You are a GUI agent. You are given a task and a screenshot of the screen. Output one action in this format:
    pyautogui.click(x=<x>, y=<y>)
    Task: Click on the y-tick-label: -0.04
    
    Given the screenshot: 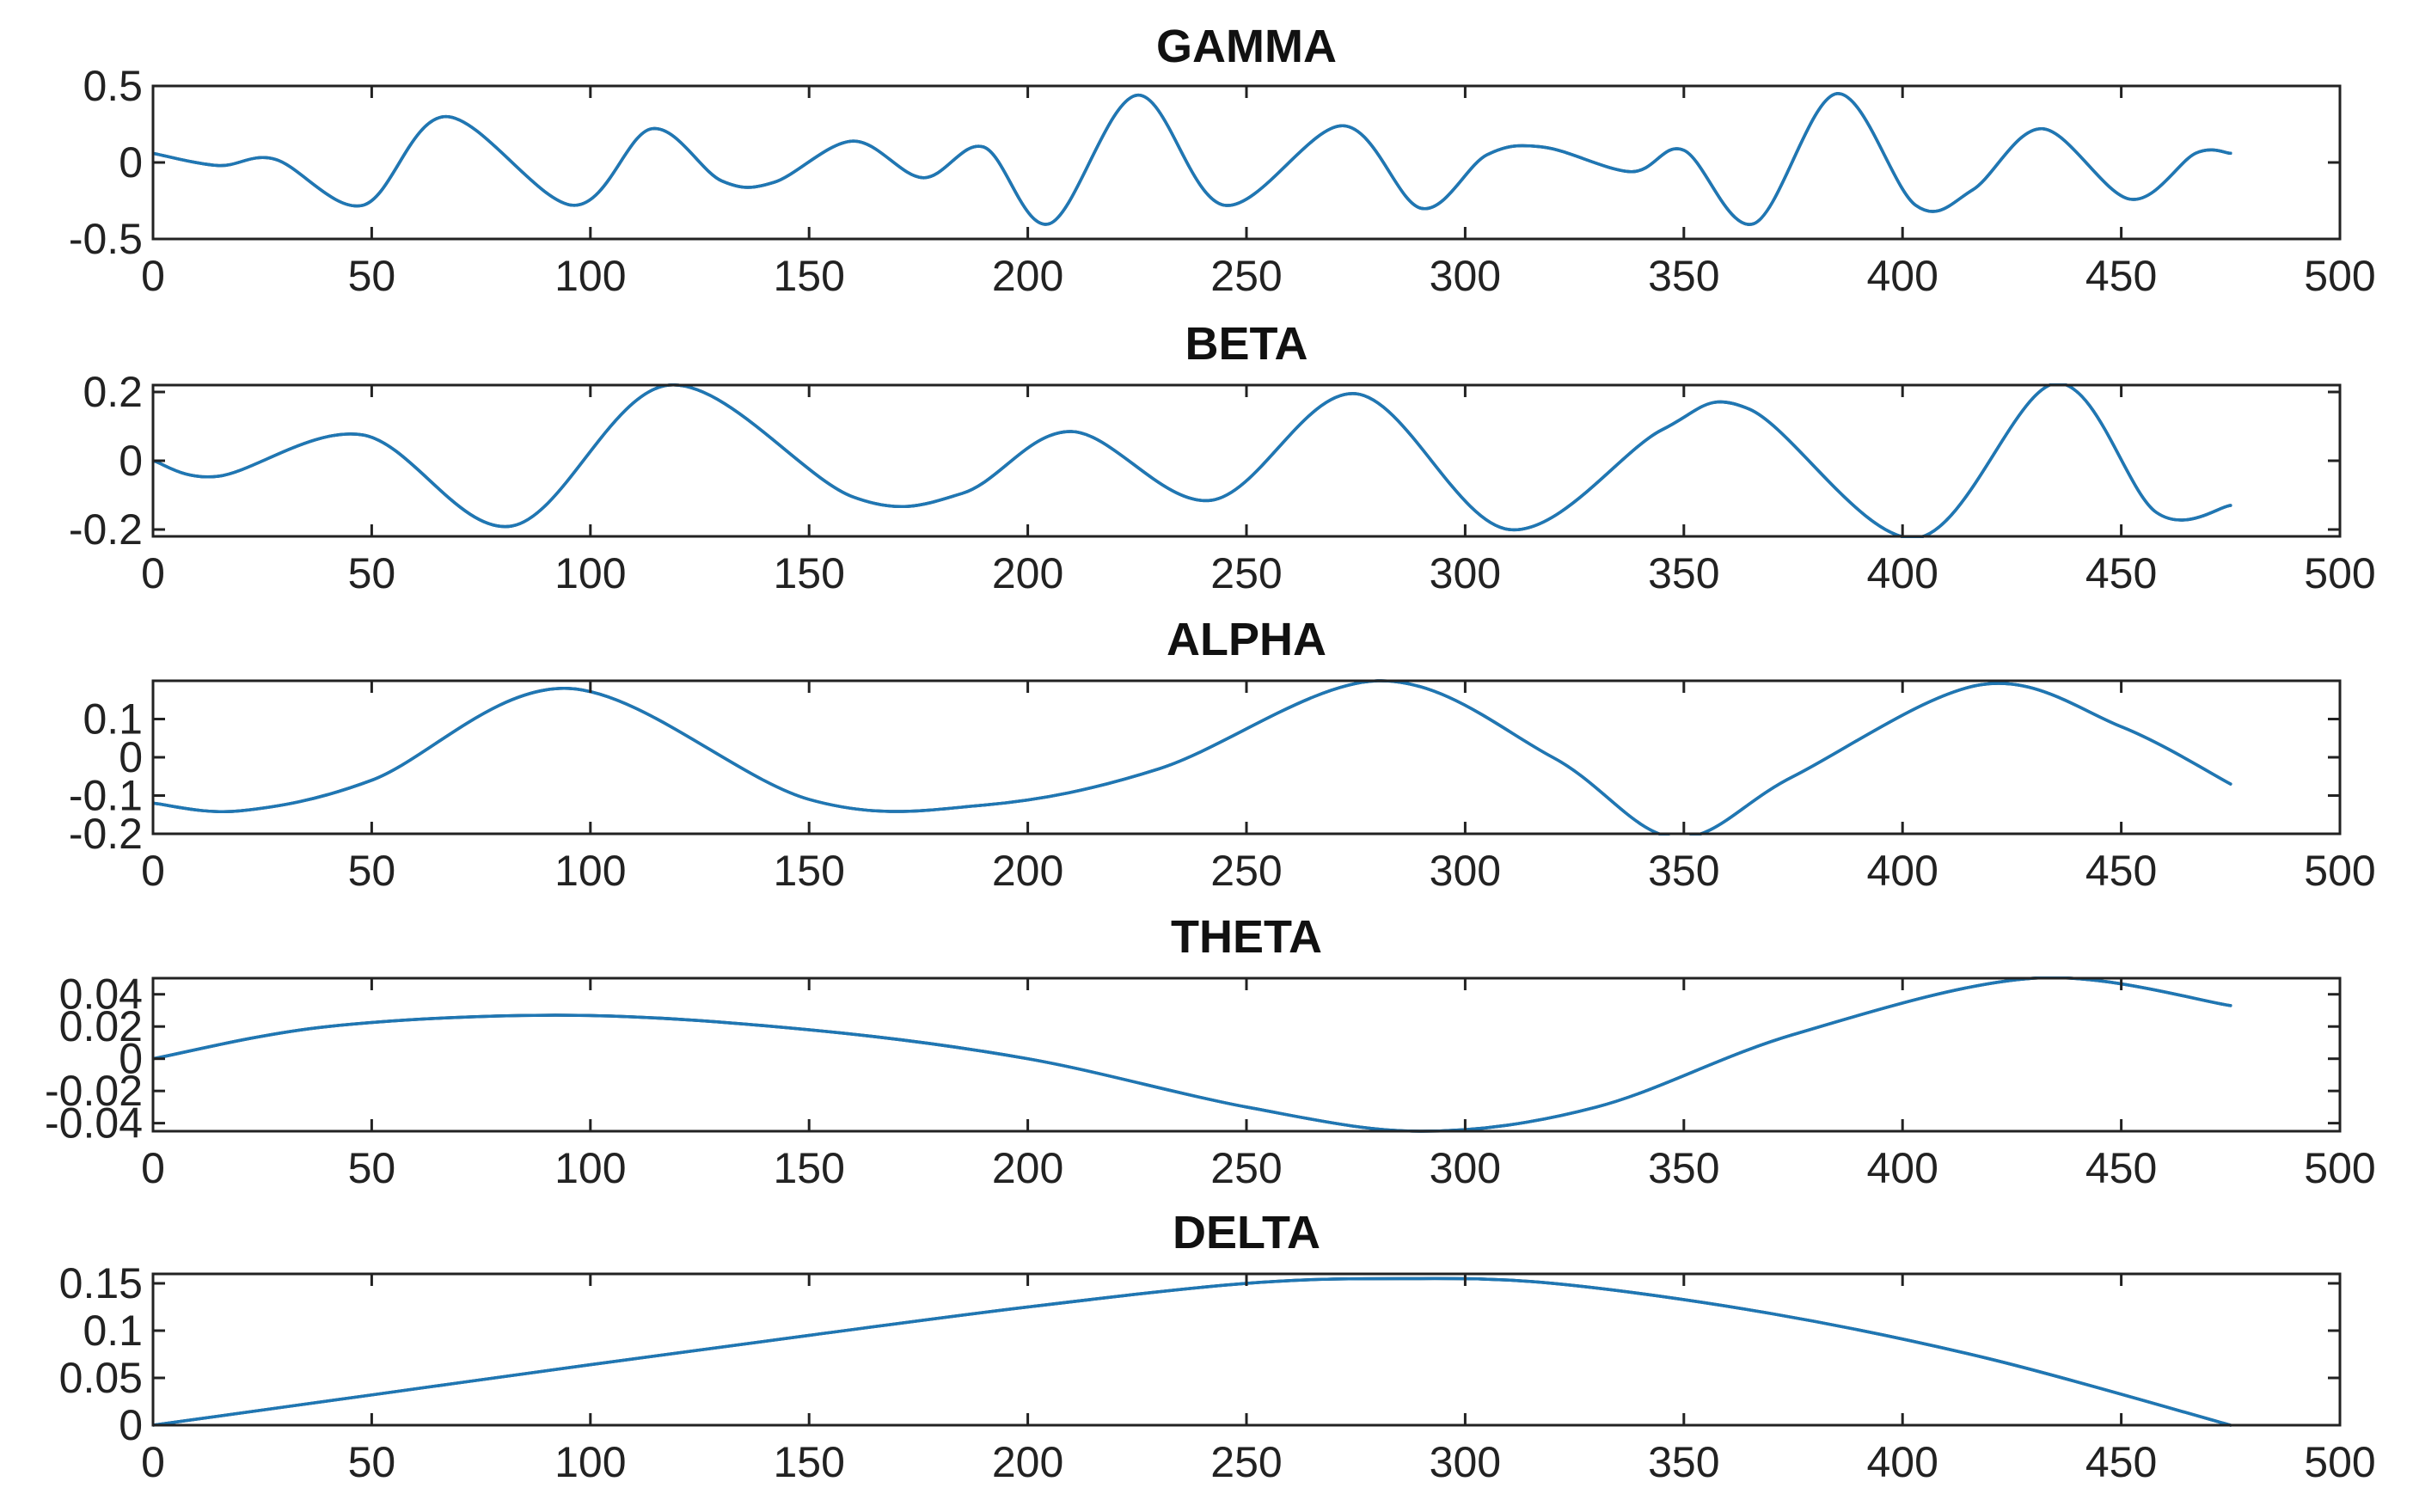 What is the action you would take?
    pyautogui.click(x=94, y=1123)
    